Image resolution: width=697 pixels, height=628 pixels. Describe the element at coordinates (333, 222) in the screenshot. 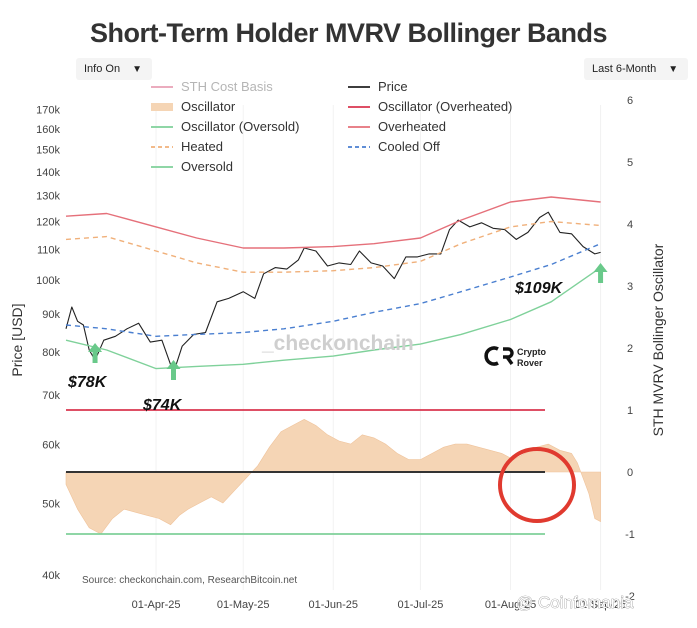

I see `series-overheated-line` at that location.